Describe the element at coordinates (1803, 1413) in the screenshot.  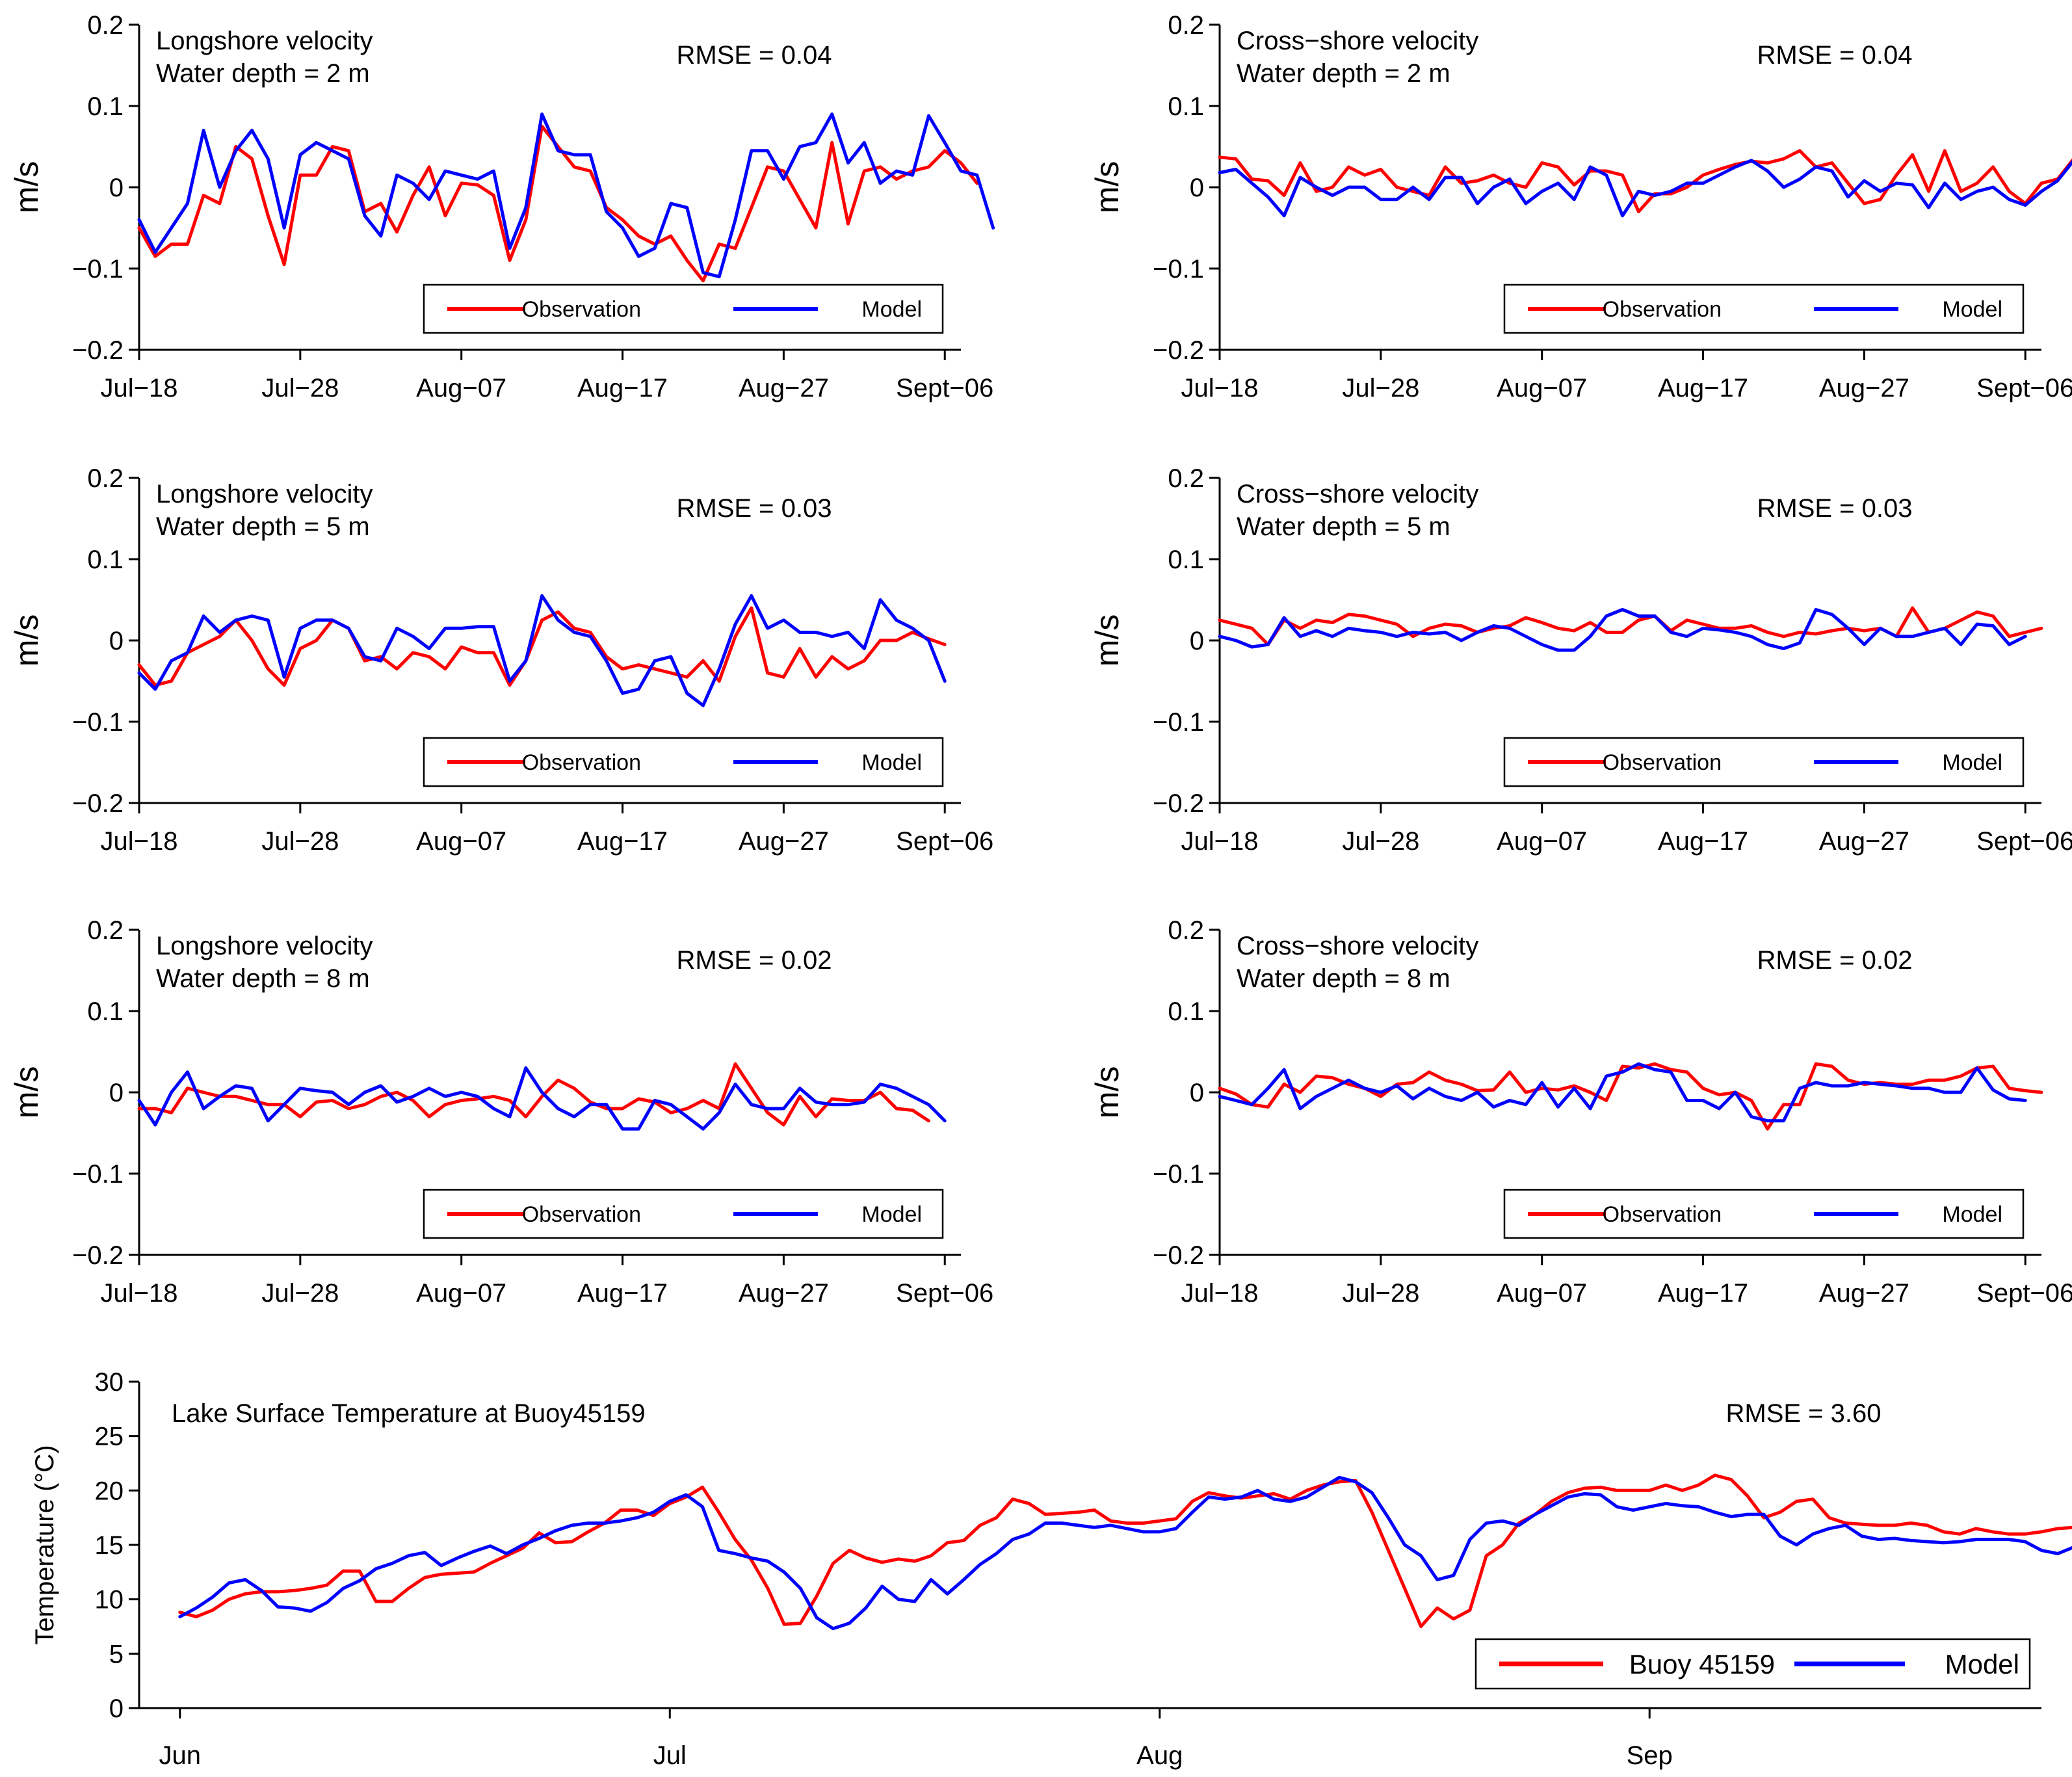
I see `rmse-label: RMSE = 3.60` at that location.